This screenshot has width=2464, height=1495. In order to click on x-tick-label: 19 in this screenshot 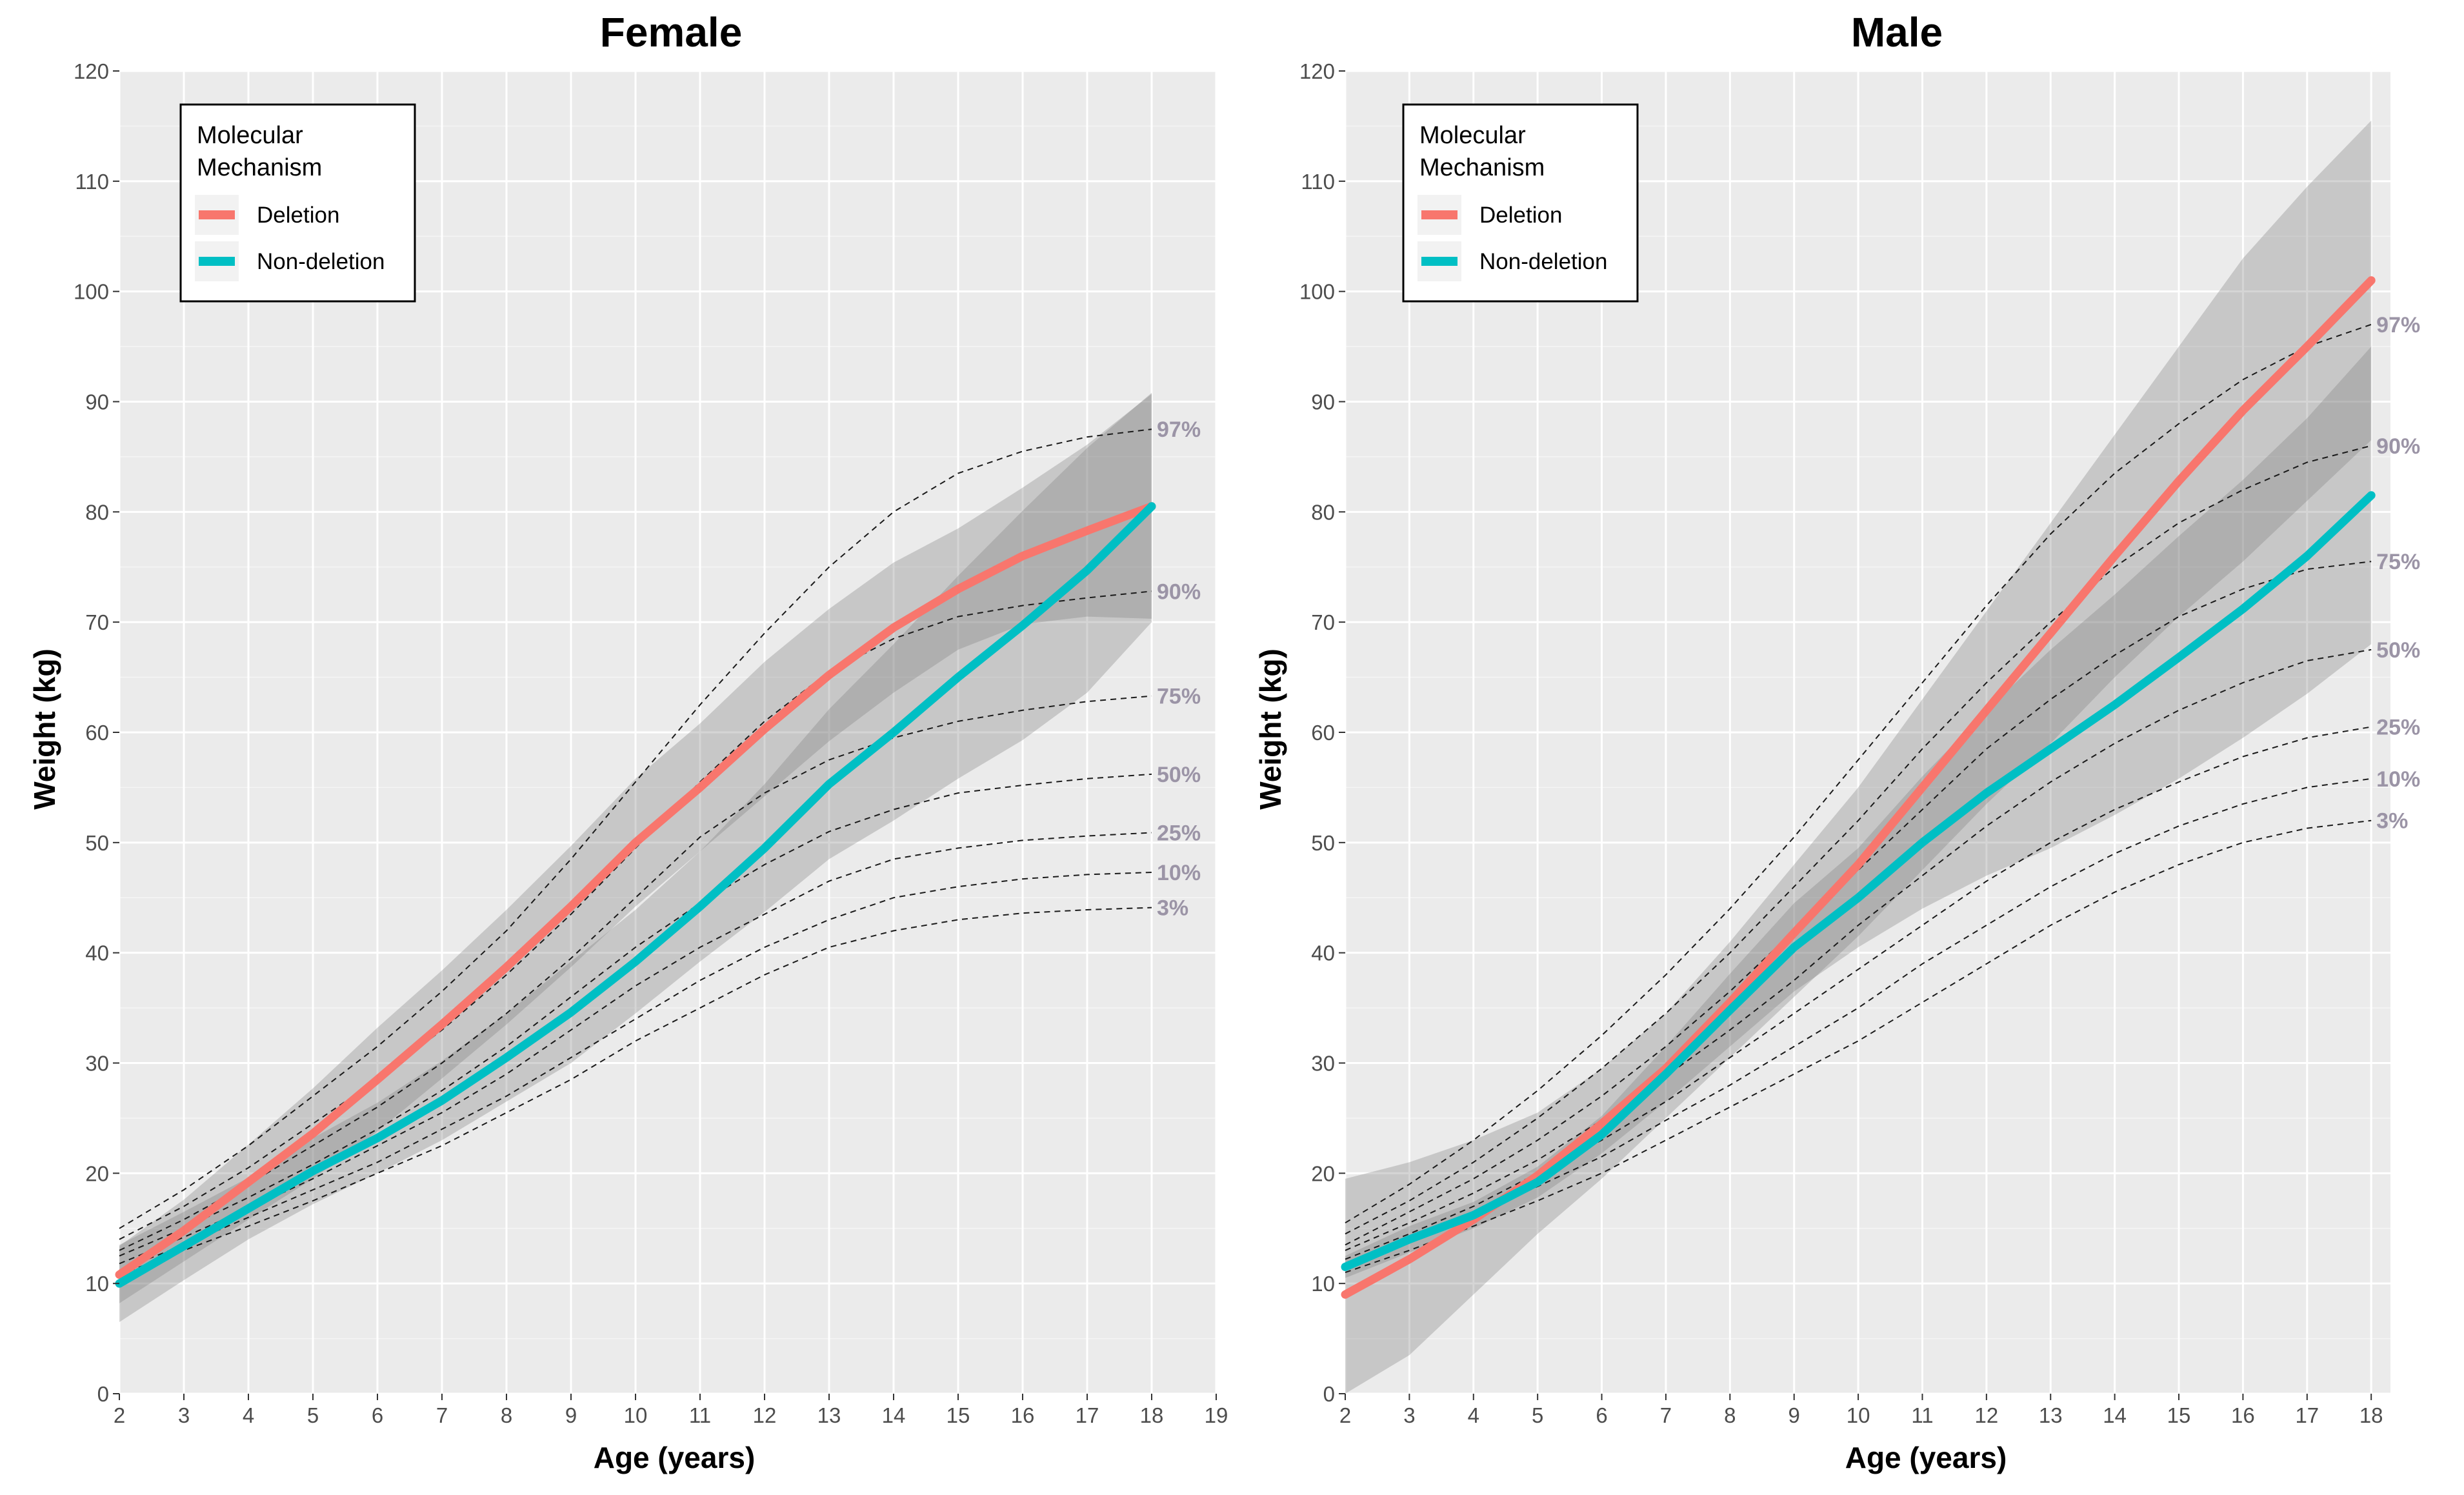, I will do `click(1216, 1415)`.